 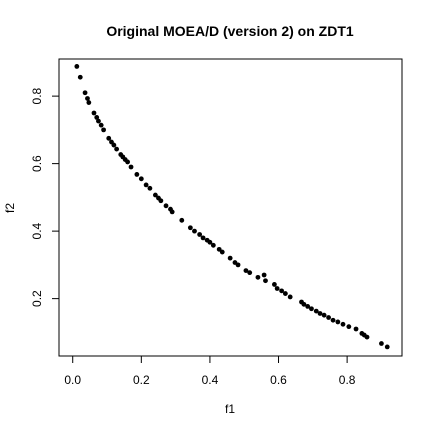 I want to click on x-tick-label: 0.6, so click(x=278, y=380).